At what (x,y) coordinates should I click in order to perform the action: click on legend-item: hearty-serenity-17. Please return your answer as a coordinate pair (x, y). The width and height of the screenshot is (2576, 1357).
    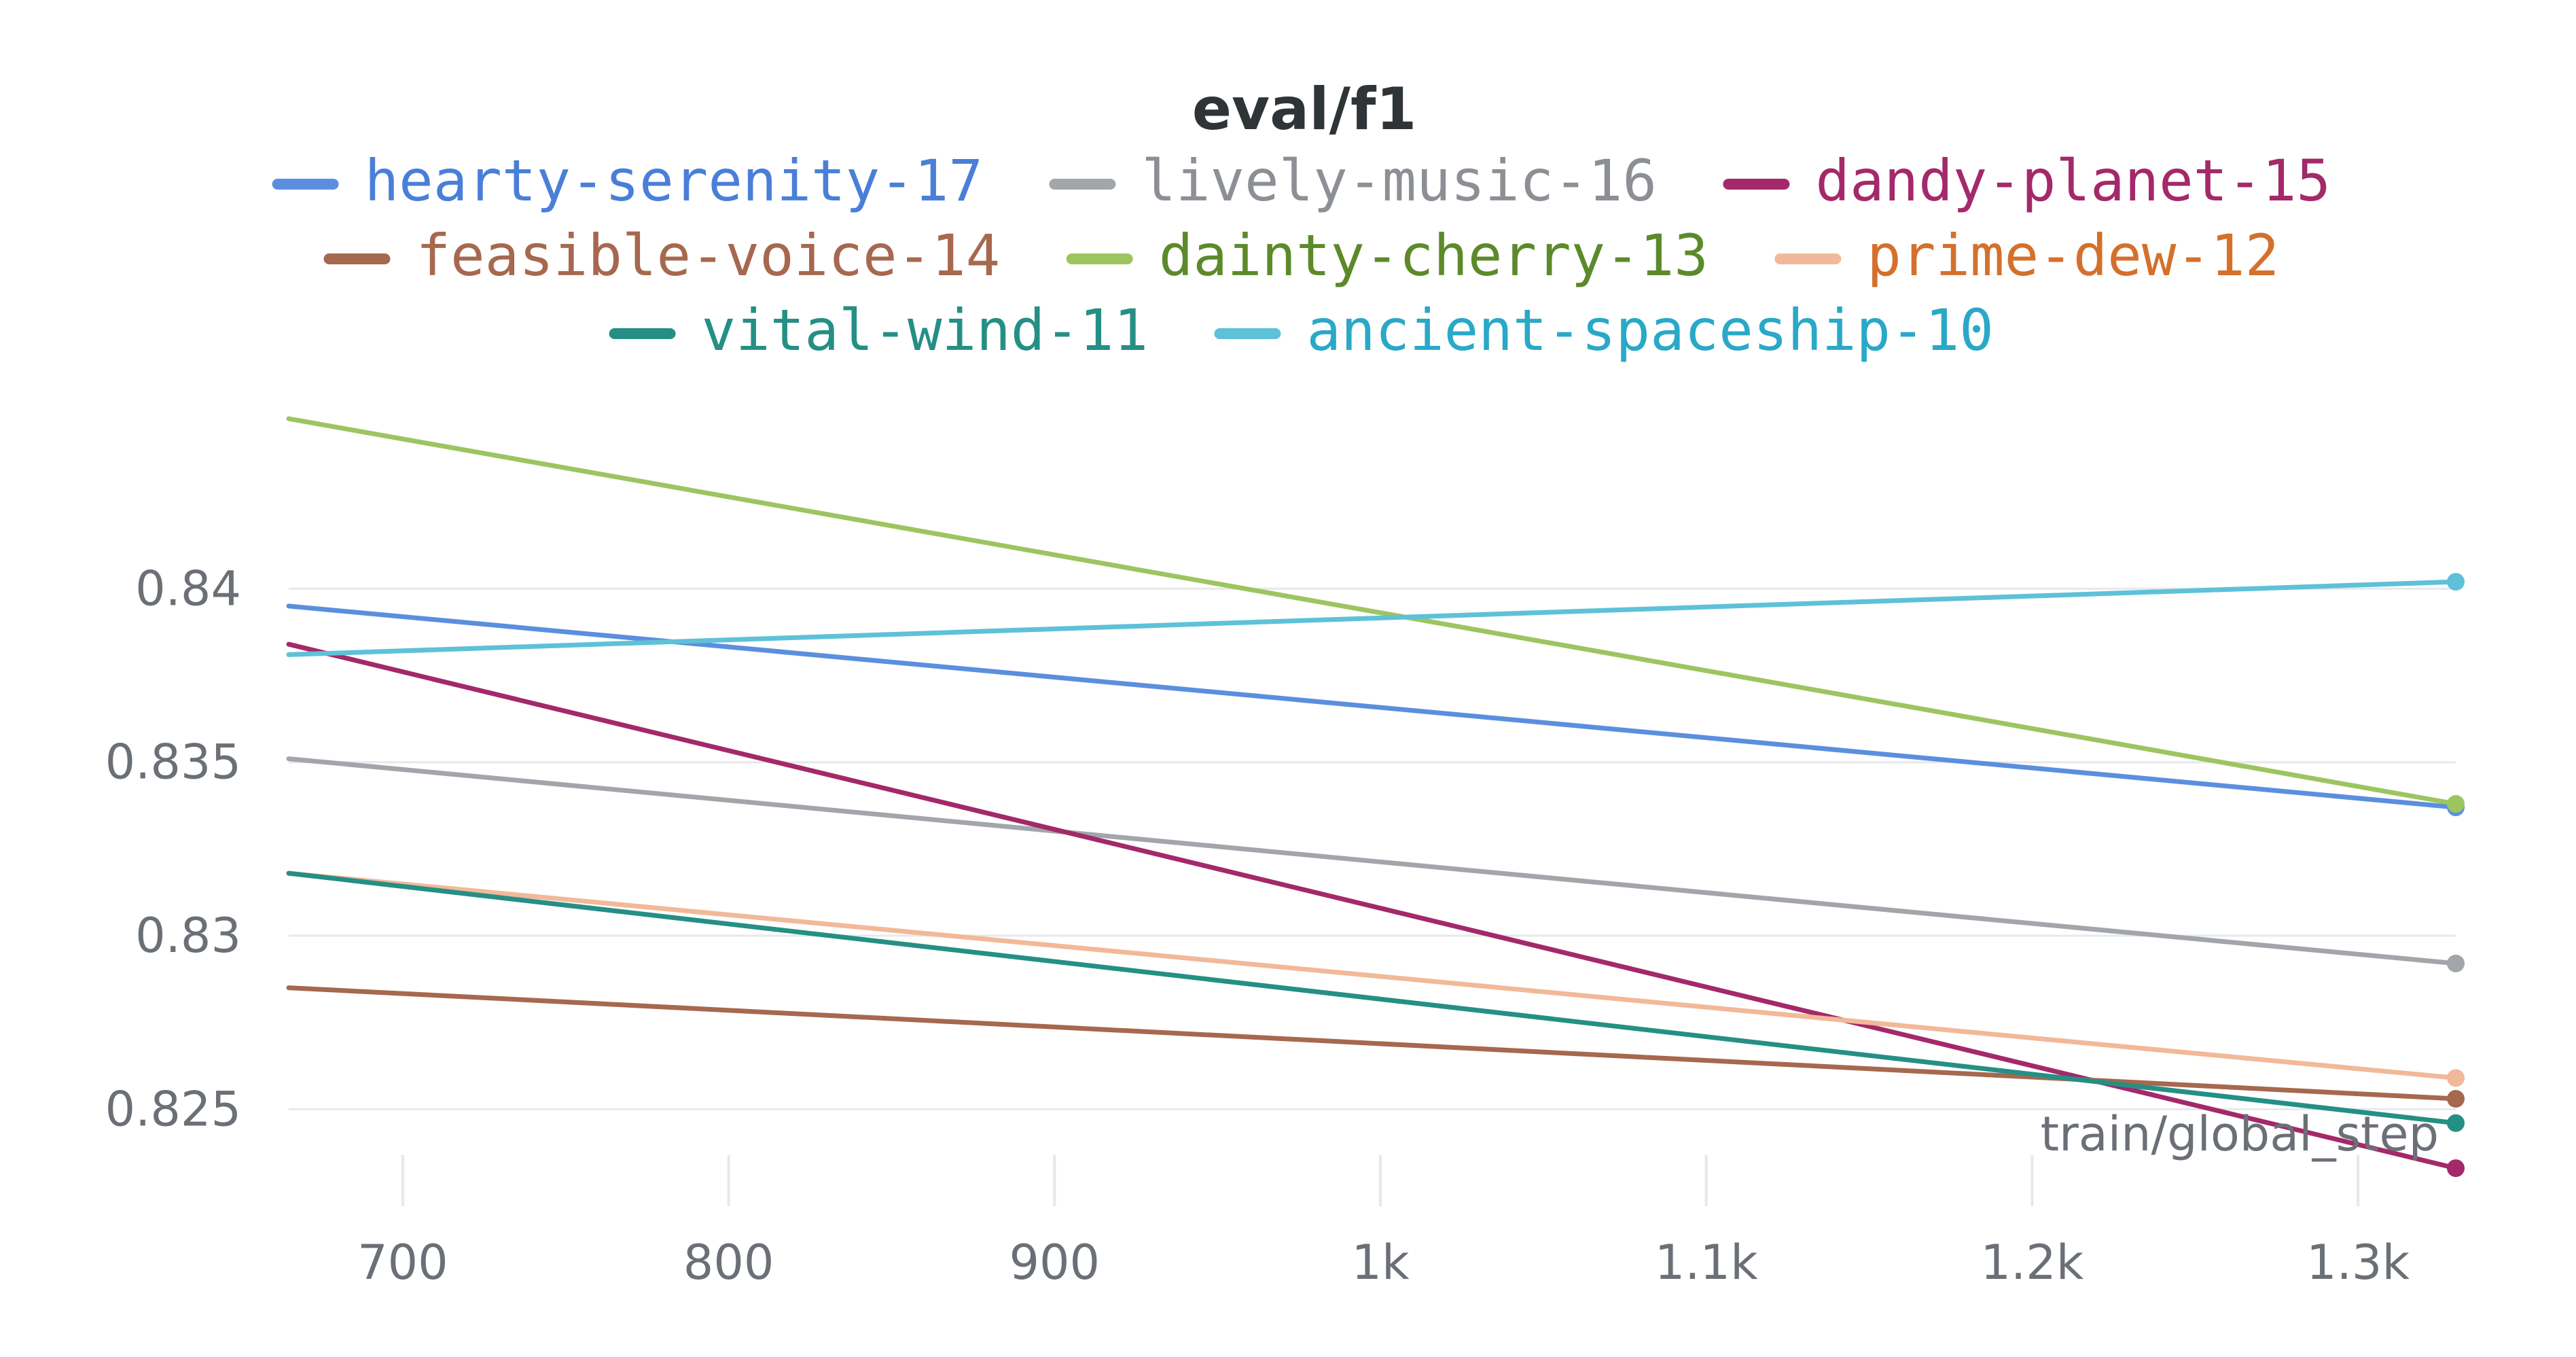
    Looking at the image, I should click on (627, 181).